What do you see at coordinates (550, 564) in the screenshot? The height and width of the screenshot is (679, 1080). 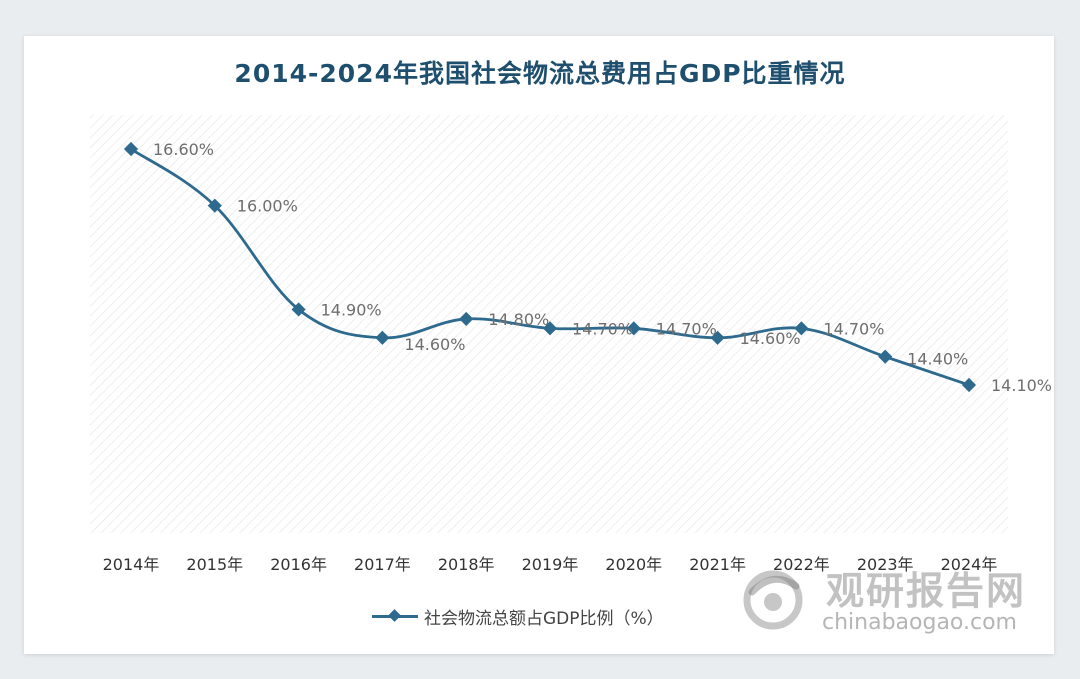 I see `x-tick-label: 2019年` at bounding box center [550, 564].